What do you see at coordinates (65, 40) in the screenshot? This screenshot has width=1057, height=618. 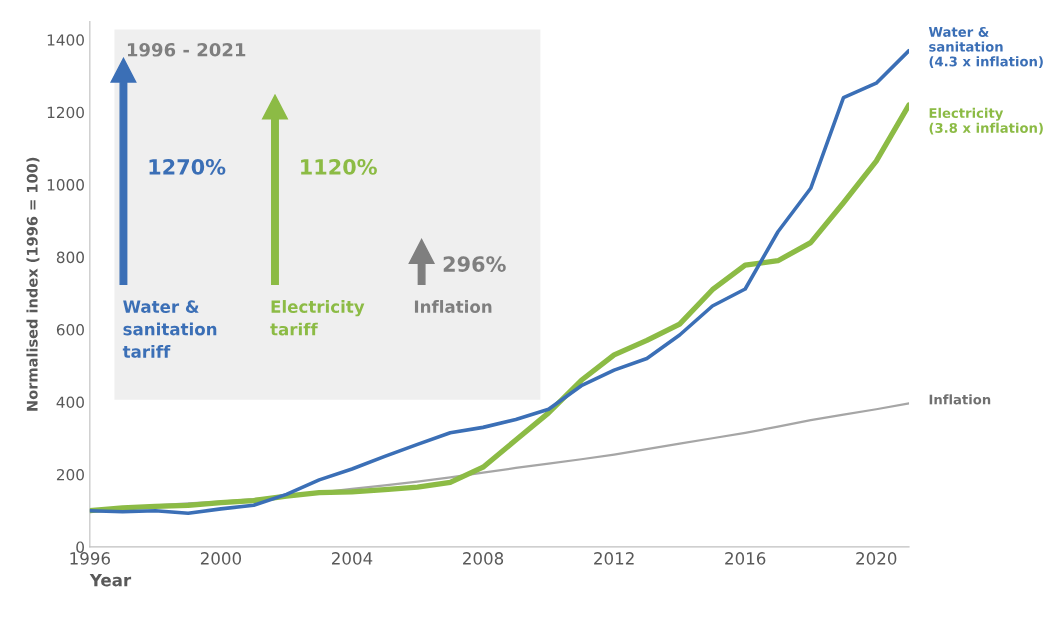 I see `y-tick-label: 1400` at bounding box center [65, 40].